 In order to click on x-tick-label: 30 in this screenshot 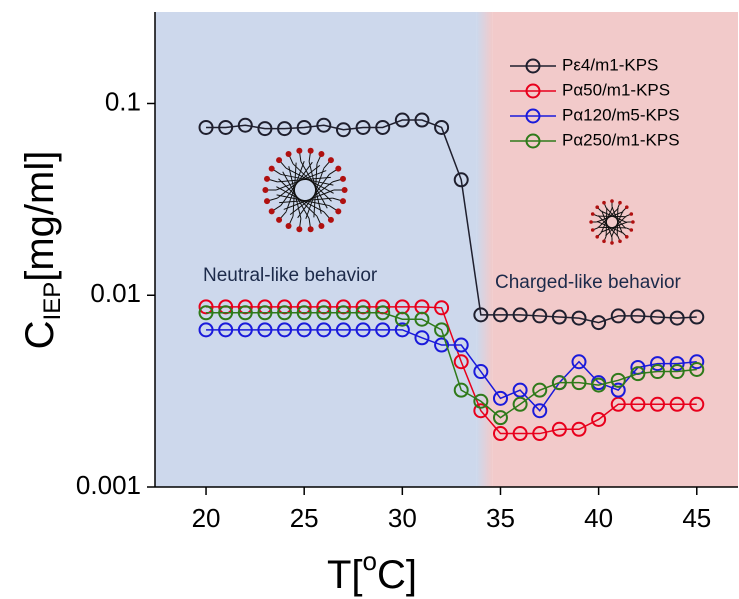, I will do `click(402, 518)`.